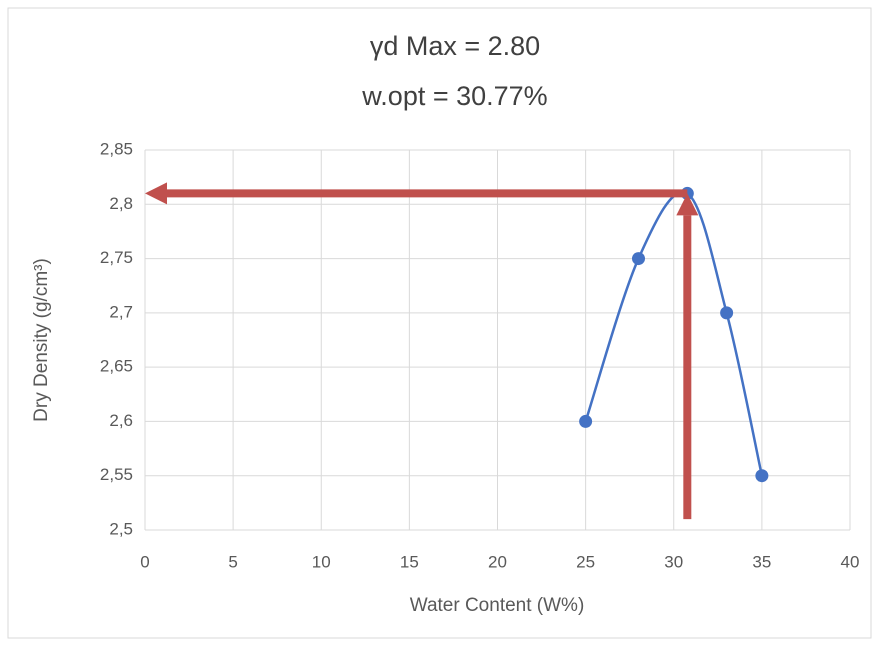 Image resolution: width=880 pixels, height=646 pixels. What do you see at coordinates (497, 605) in the screenshot?
I see `x-axis-title: Water Content (W%)` at bounding box center [497, 605].